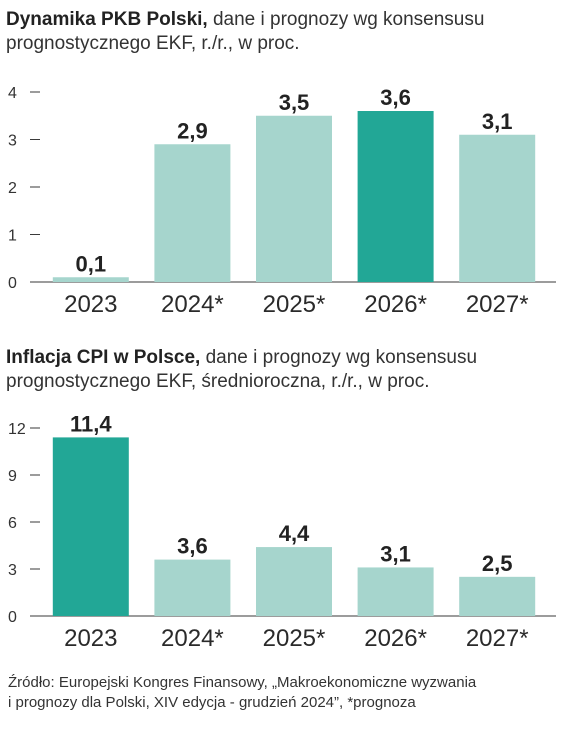 This screenshot has width=564, height=746. What do you see at coordinates (91, 423) in the screenshot?
I see `chart2-value-label: 11,4` at bounding box center [91, 423].